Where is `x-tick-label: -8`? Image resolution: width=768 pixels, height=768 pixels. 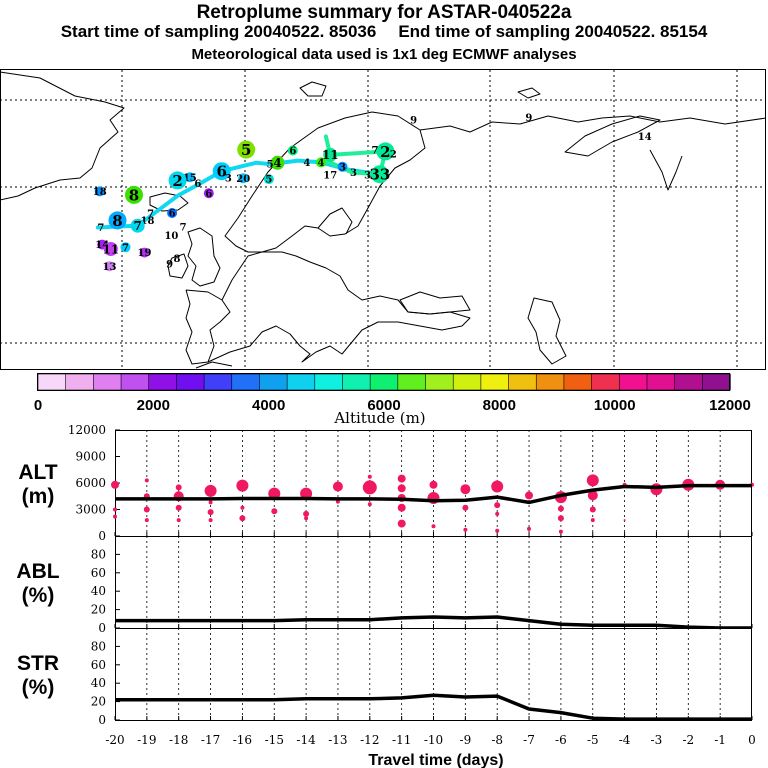 x-tick-label: -8 is located at coordinates (497, 740).